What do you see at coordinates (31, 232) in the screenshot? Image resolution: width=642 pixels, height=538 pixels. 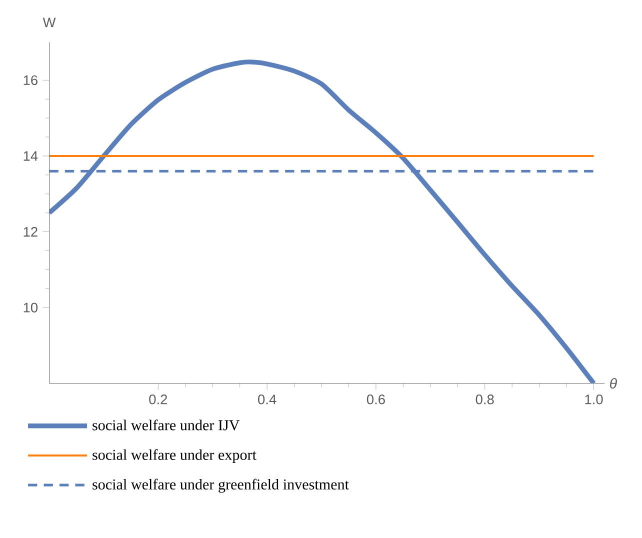 I see `y-tick-label: 12` at bounding box center [31, 232].